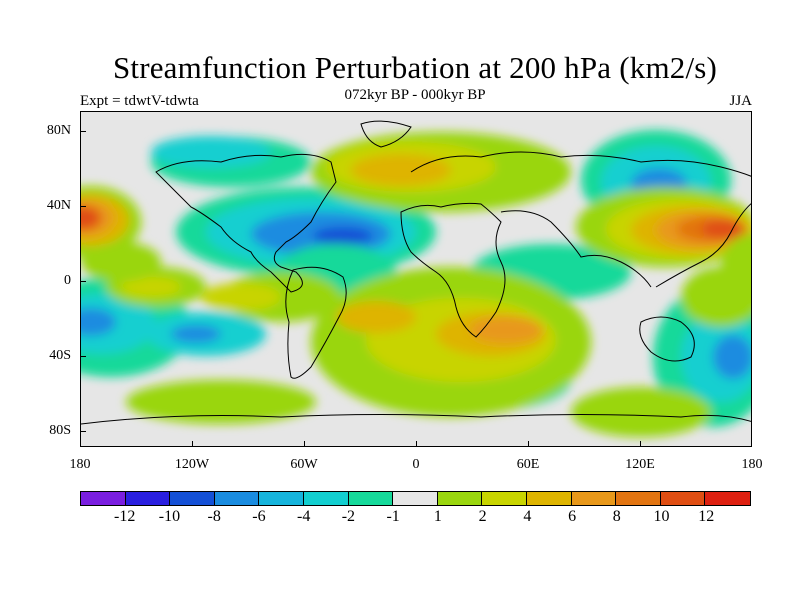  I want to click on x-tick-180-left: 180, so click(80, 464).